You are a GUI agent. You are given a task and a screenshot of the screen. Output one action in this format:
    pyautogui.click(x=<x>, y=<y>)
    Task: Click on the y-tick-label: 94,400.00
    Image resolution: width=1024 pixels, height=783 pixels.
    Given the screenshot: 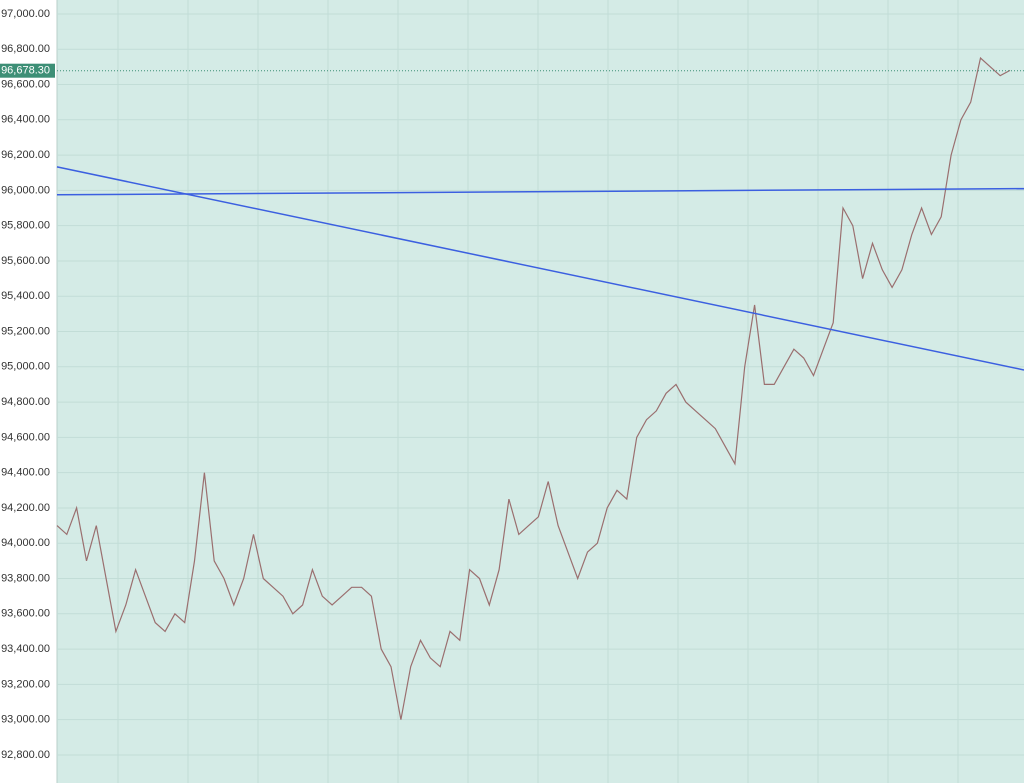 What is the action you would take?
    pyautogui.click(x=25, y=473)
    